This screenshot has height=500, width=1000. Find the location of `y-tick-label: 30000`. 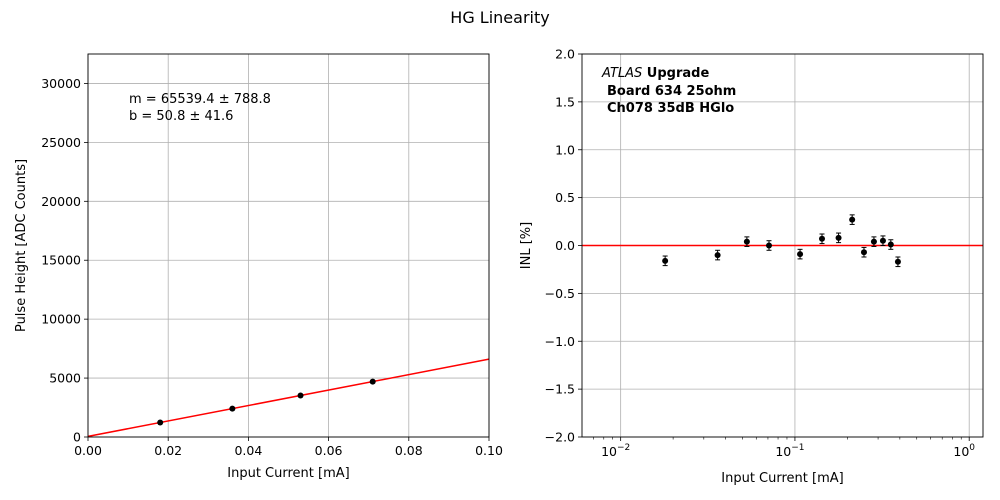

y-tick-label: 30000 is located at coordinates (61, 83).